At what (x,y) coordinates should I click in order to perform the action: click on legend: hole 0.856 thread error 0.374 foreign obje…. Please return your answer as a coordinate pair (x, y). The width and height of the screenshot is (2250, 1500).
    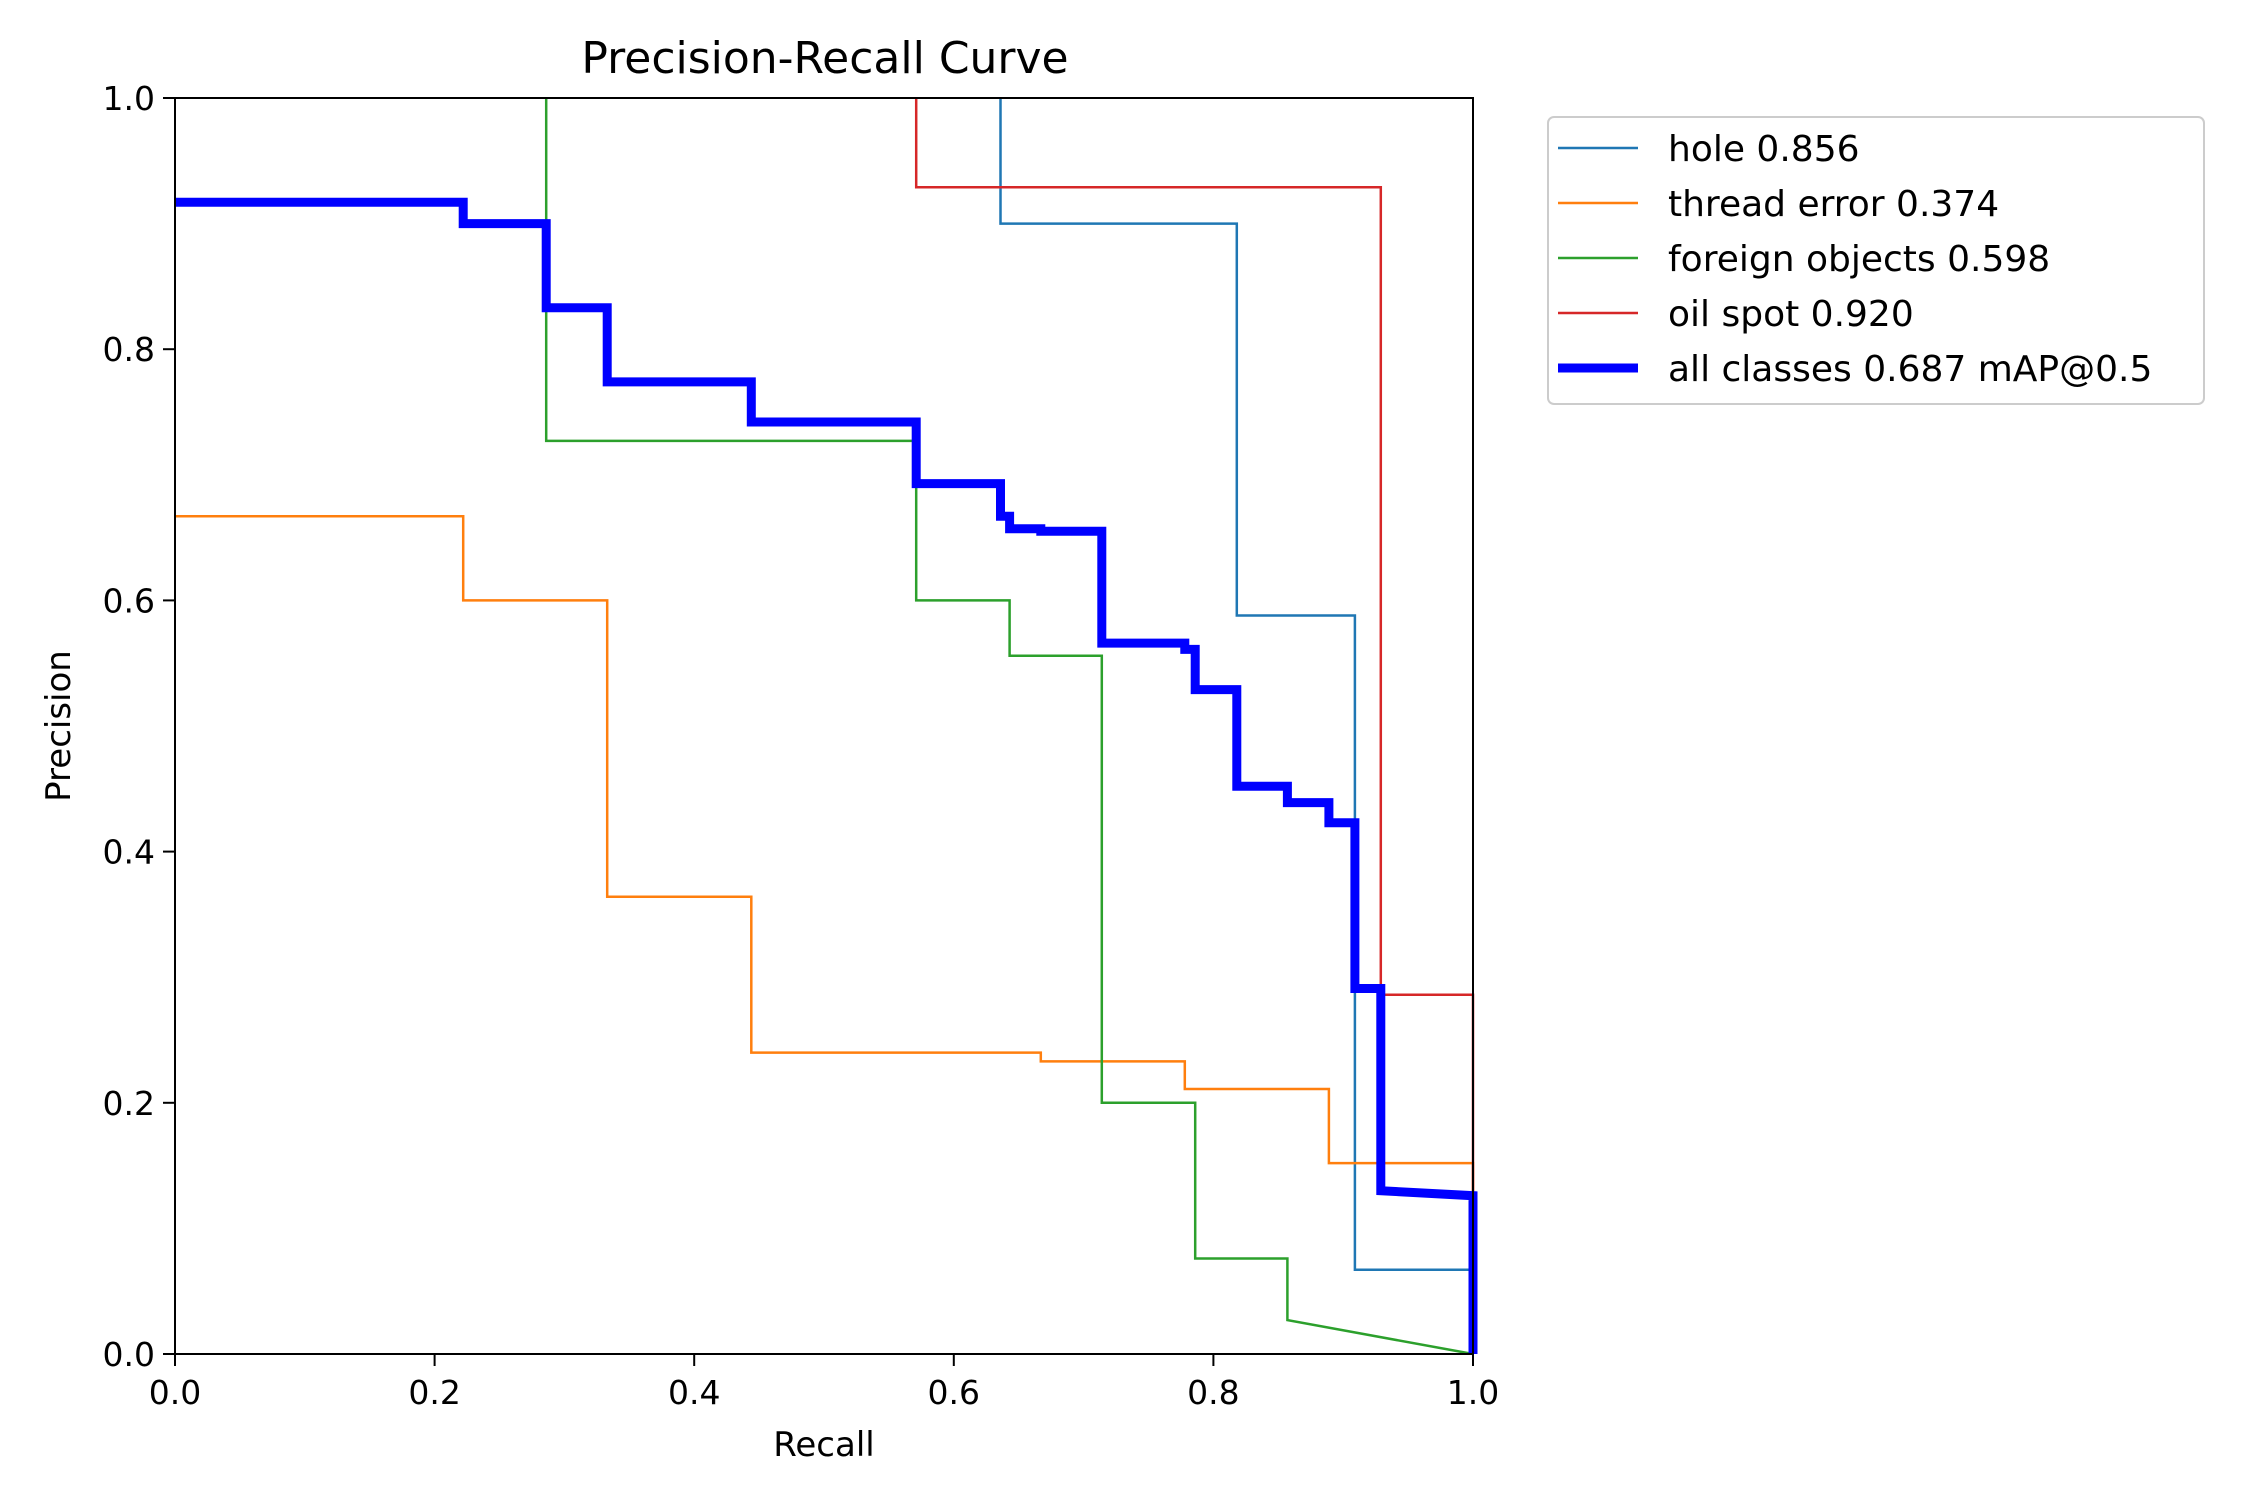
    Looking at the image, I should click on (1876, 260).